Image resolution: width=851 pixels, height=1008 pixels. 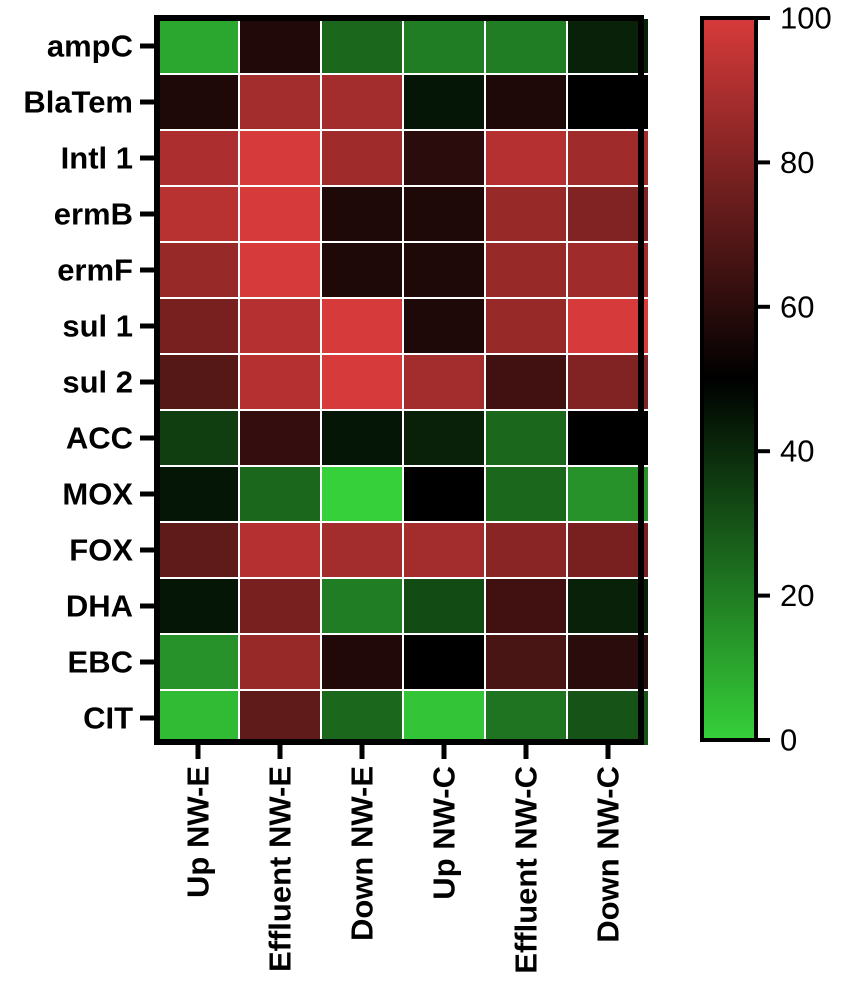 I want to click on column-label: Down NW-E, so click(x=362, y=853).